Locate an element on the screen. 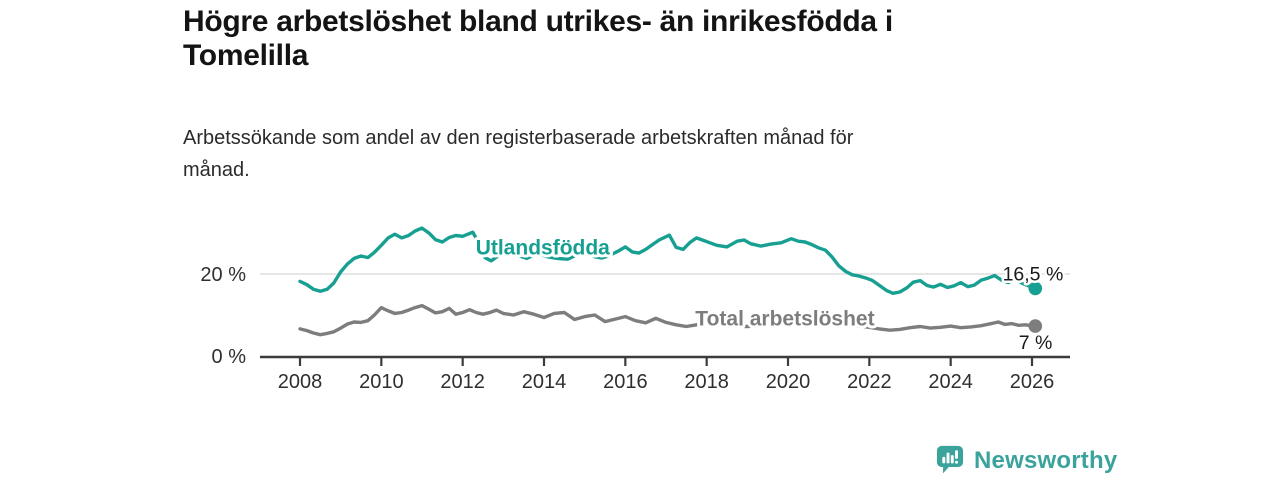 This screenshot has width=1280, height=480. series-inline-label-total-arbetsloshet: Total arbetslöshet is located at coordinates (784, 319).